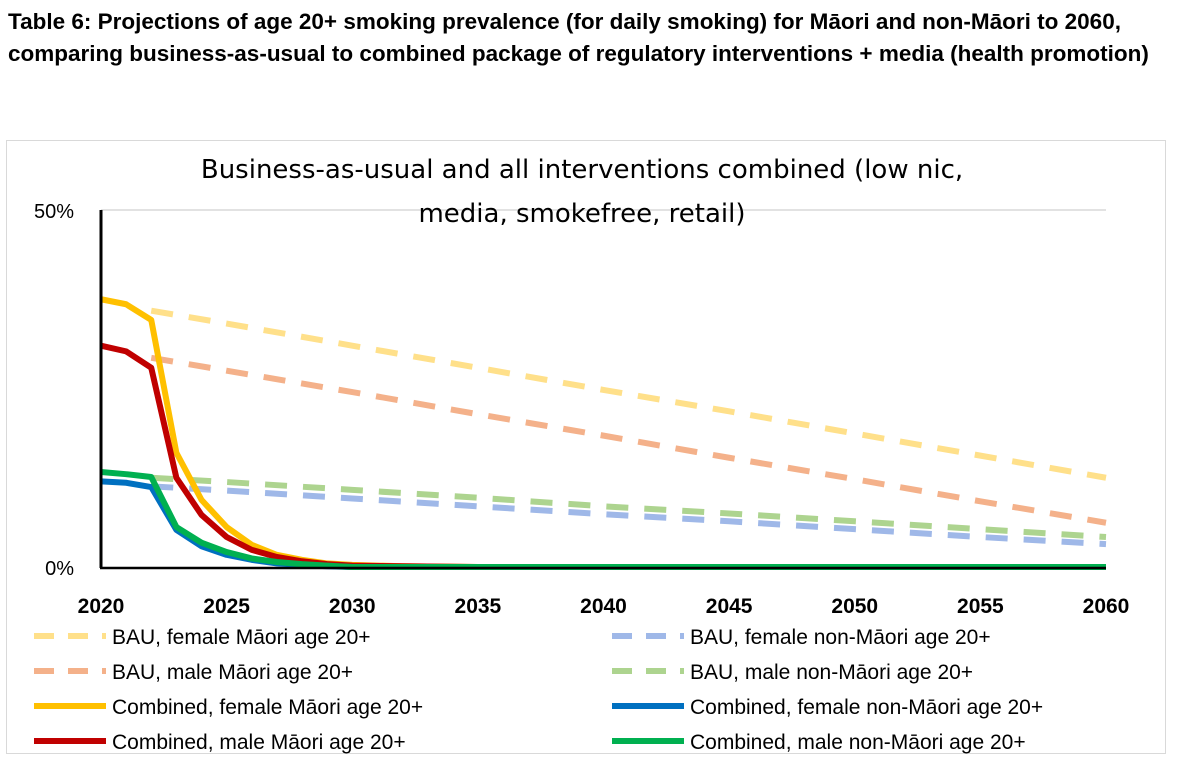  Describe the element at coordinates (854, 606) in the screenshot. I see `x-tick-2050: 2050` at that location.